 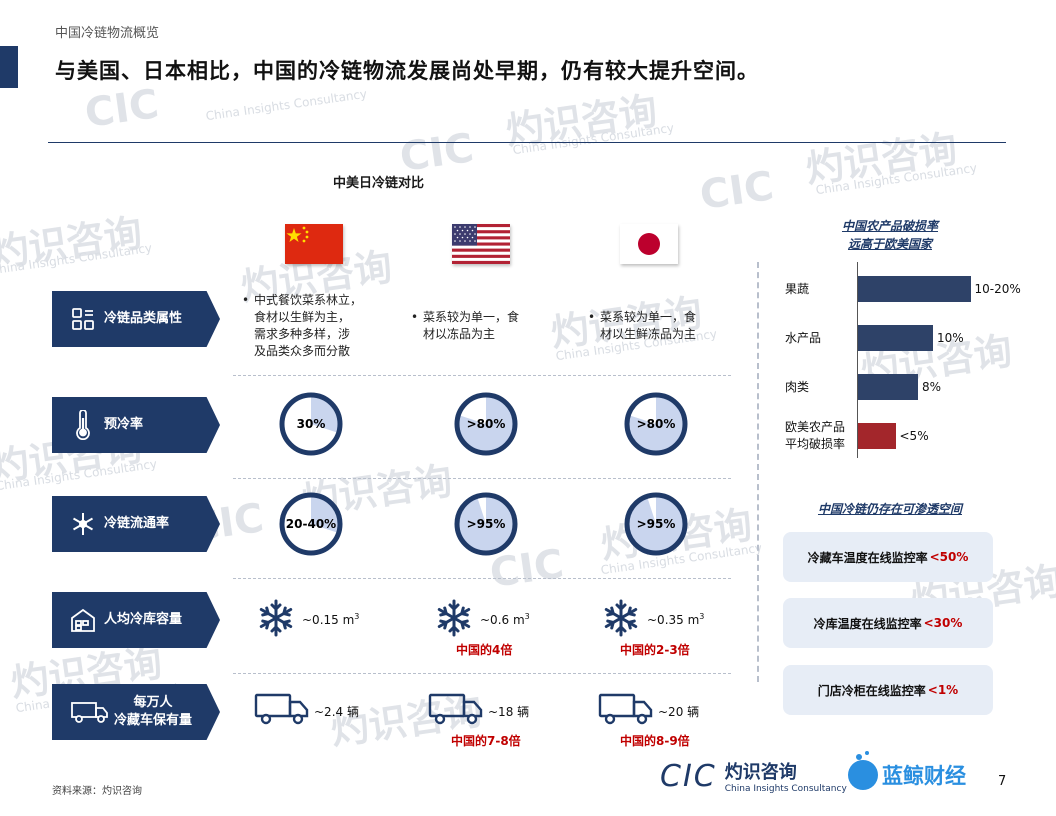 I want to click on cic-logo-en: China Insights Consultancy, so click(x=785, y=789).